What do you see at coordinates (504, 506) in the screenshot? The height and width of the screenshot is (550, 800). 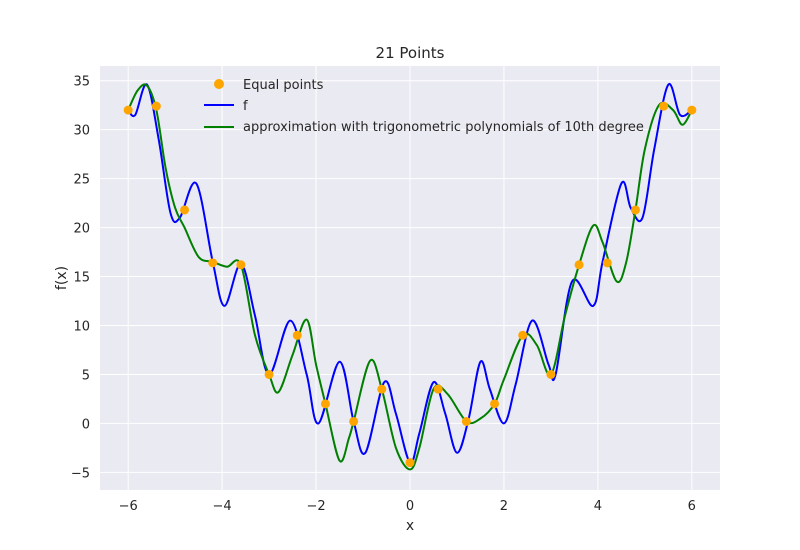 I see `x-tick-label: 2` at bounding box center [504, 506].